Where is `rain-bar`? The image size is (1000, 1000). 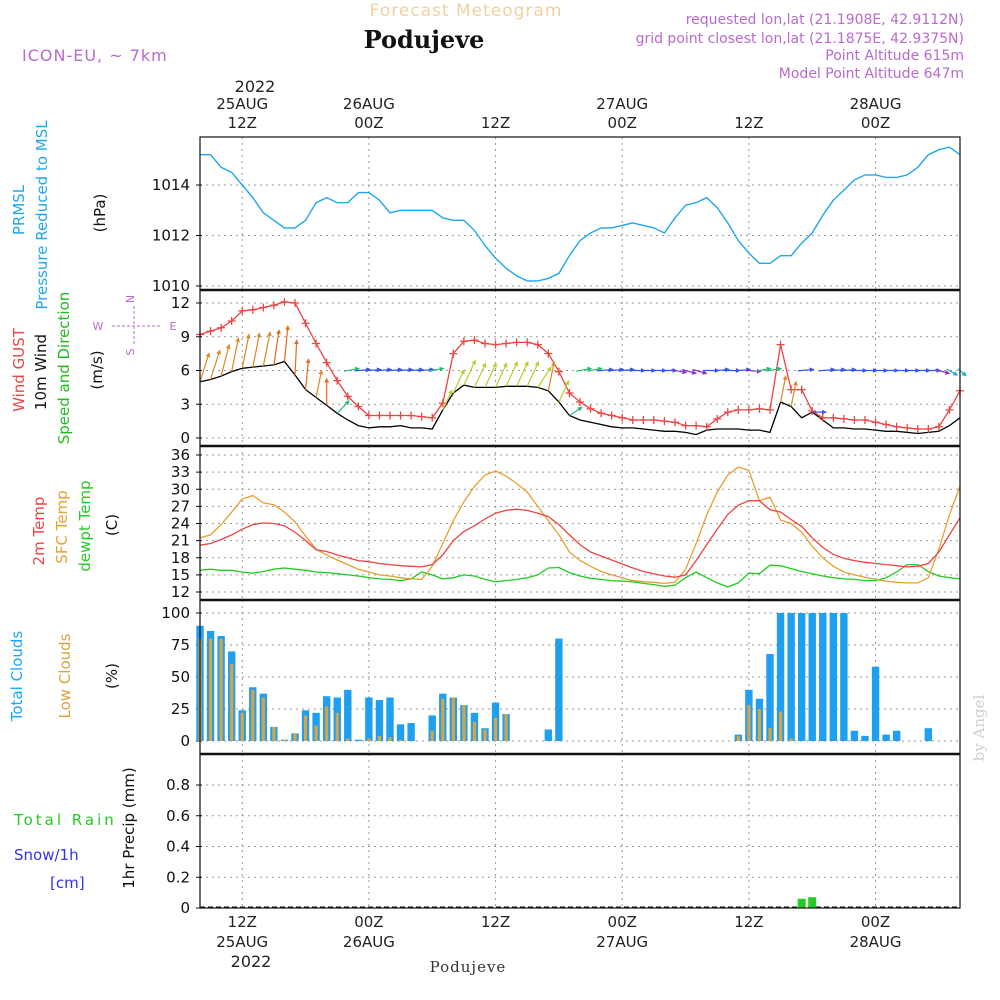
rain-bar is located at coordinates (801, 903).